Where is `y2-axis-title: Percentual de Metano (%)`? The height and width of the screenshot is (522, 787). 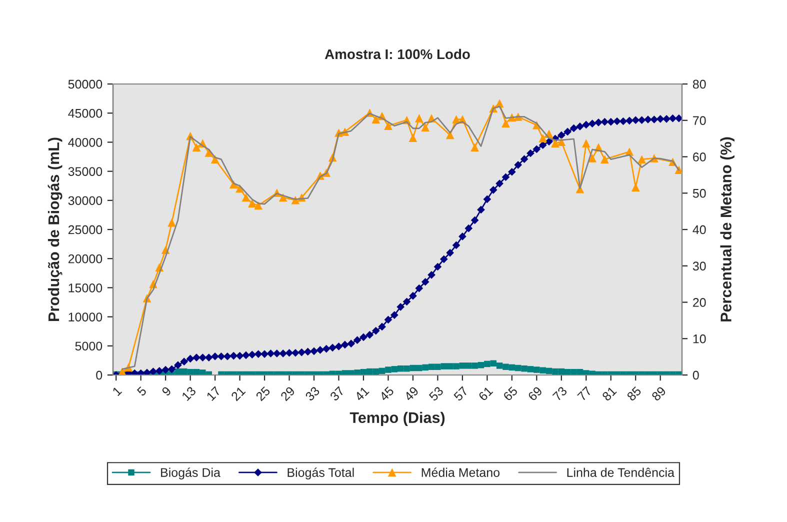
y2-axis-title: Percentual de Metano (%) is located at coordinates (727, 229).